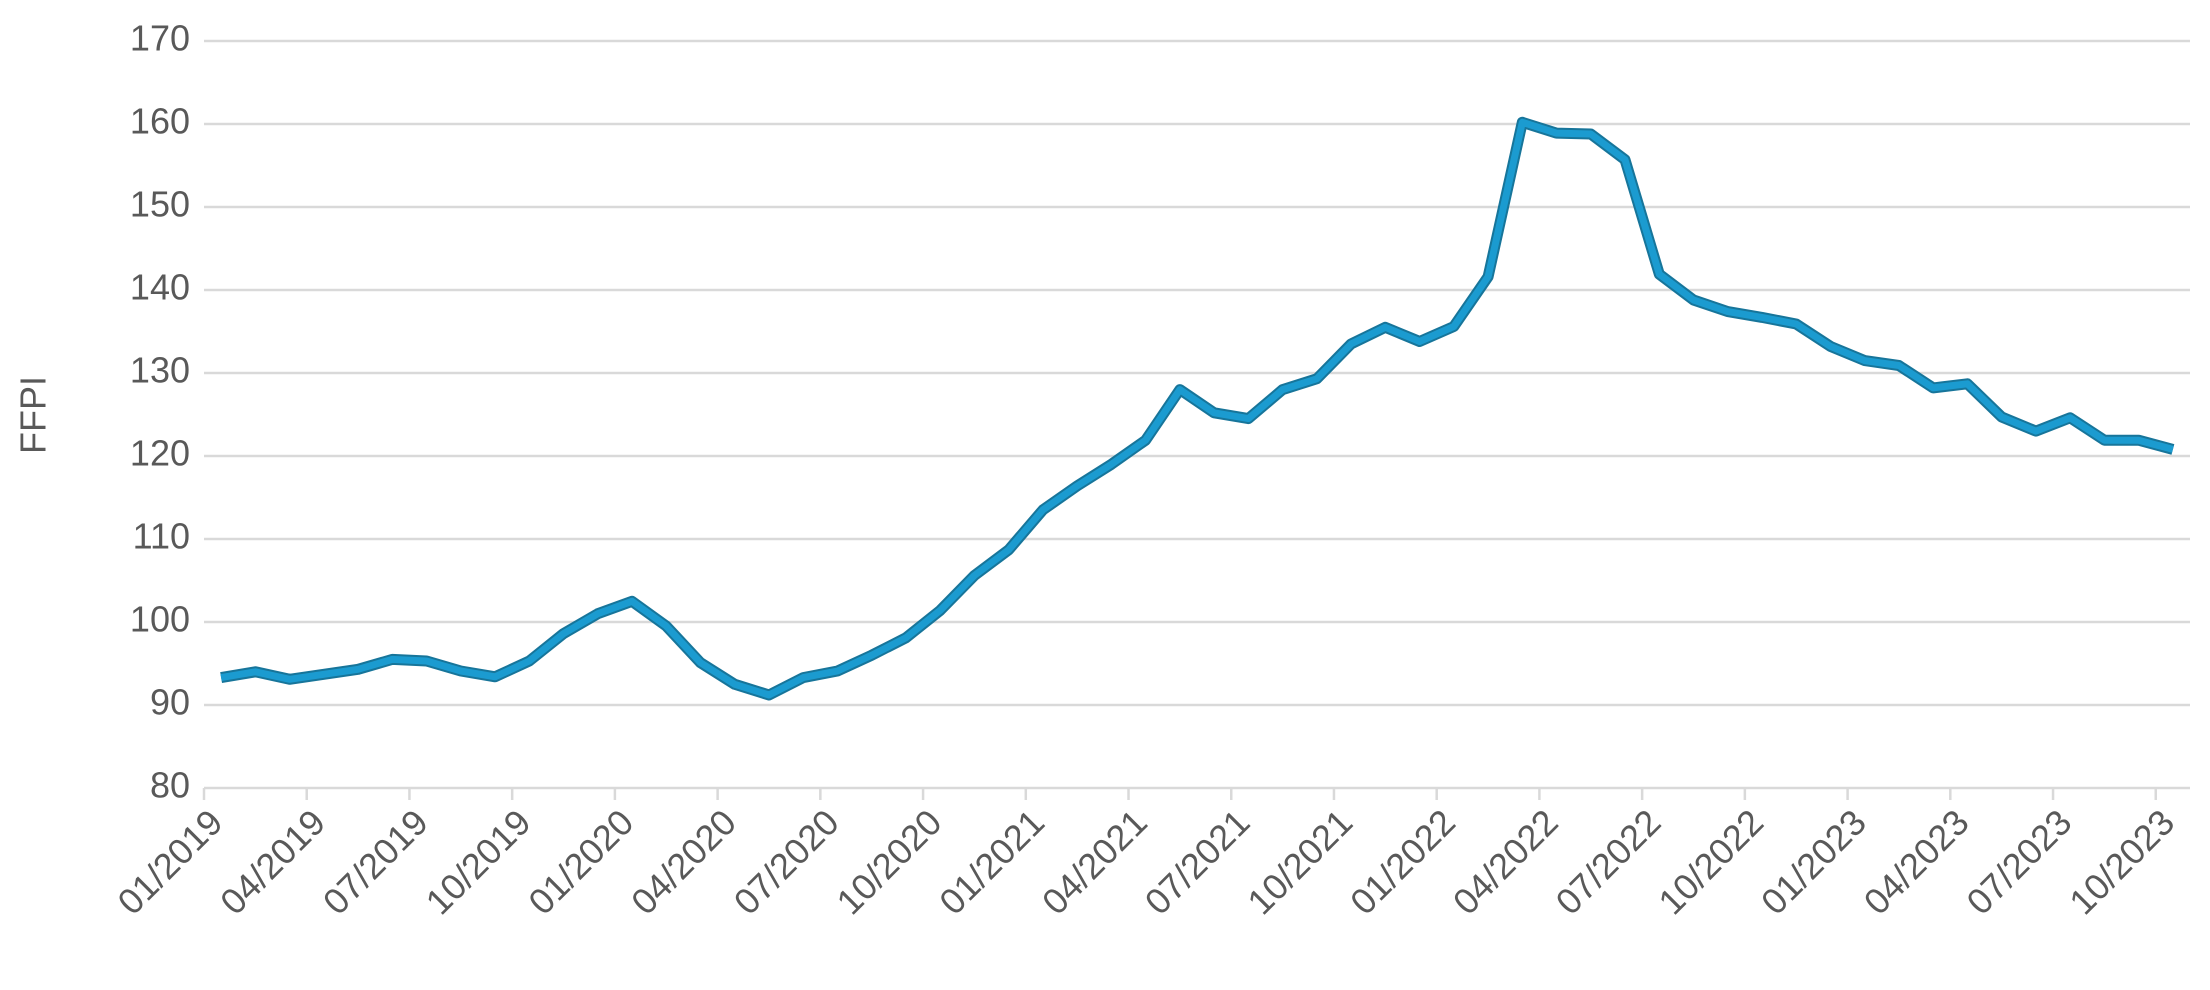 The height and width of the screenshot is (990, 2210). I want to click on x-tick-label: 01/2019, so click(169, 861).